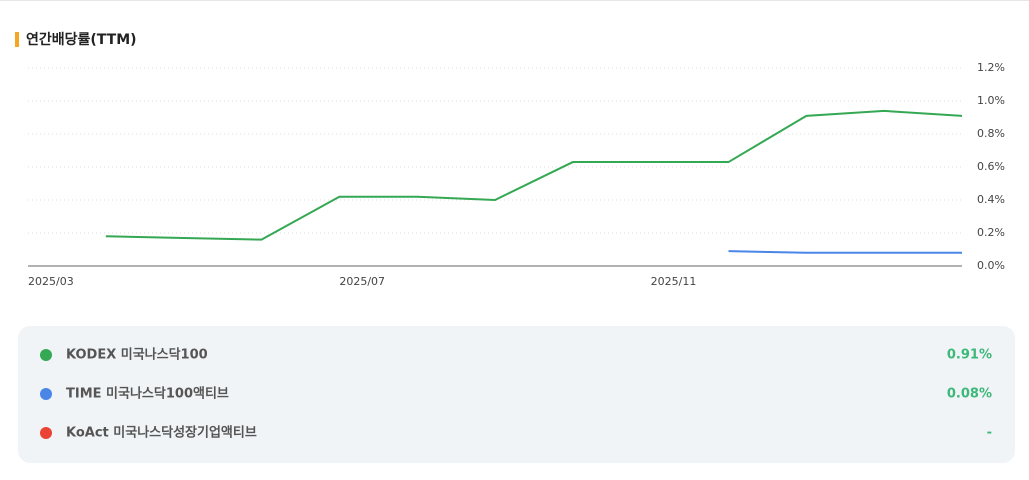 This screenshot has height=480, width=1029. I want to click on x-tick-label: 2025/07, so click(362, 281).